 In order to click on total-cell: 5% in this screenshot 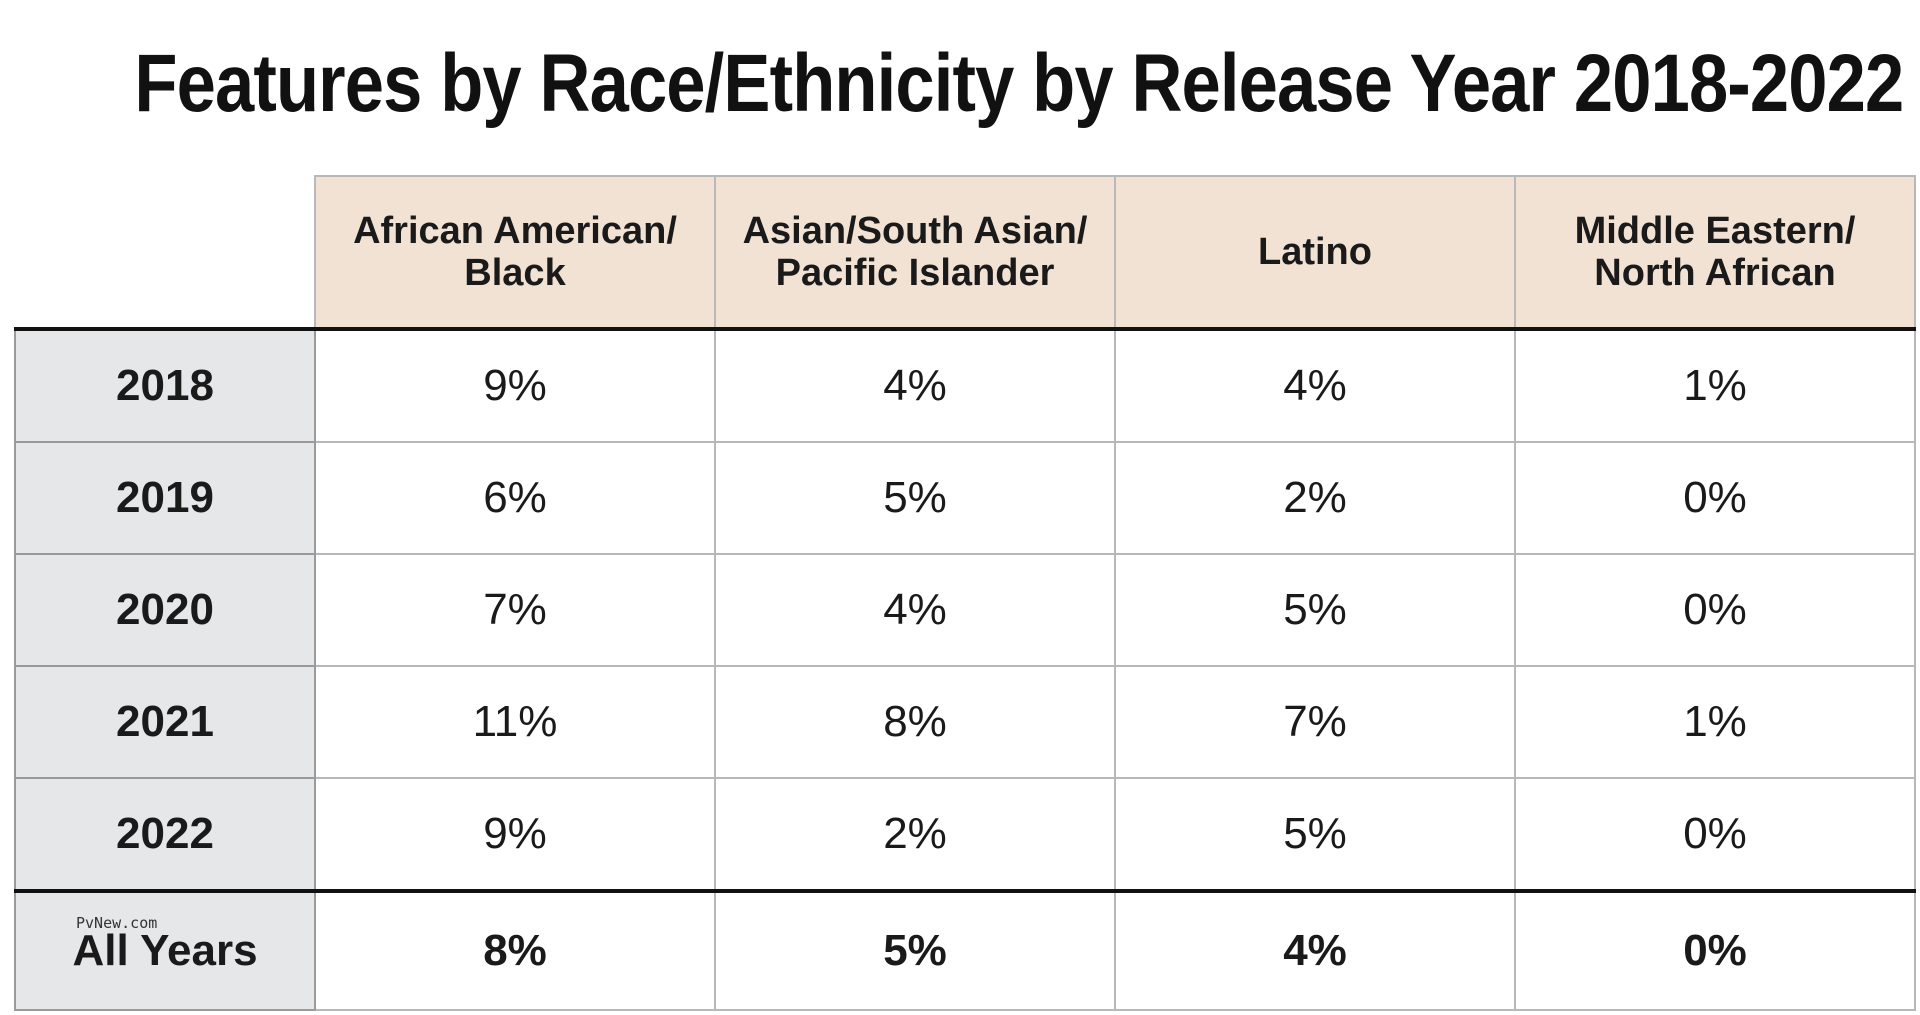, I will do `click(915, 950)`.